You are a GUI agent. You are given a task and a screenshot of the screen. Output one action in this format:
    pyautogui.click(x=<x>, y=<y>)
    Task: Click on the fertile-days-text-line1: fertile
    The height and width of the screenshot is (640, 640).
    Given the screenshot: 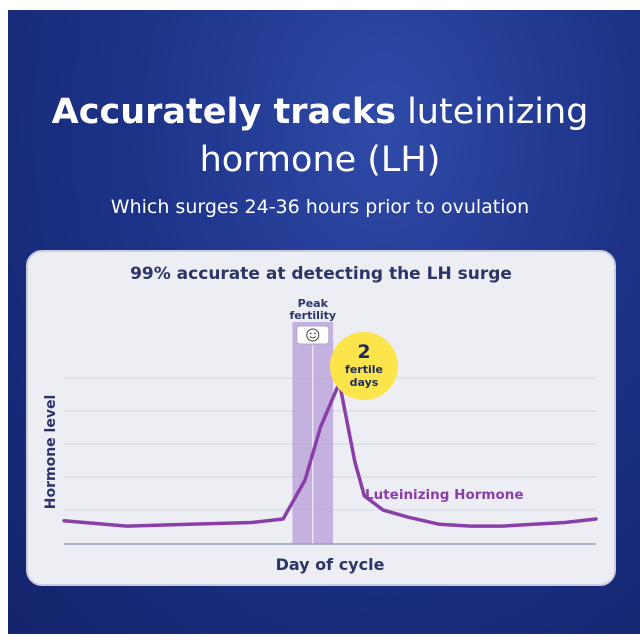 What is the action you would take?
    pyautogui.click(x=364, y=369)
    